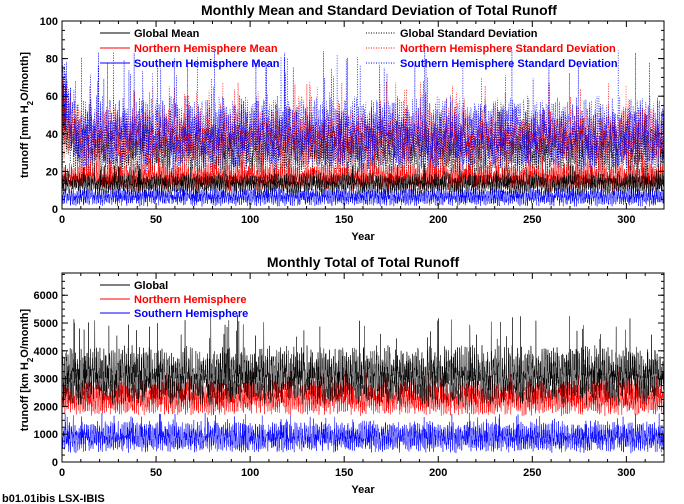 The width and height of the screenshot is (684, 504). I want to click on series-line-global-mean, so click(363, 179).